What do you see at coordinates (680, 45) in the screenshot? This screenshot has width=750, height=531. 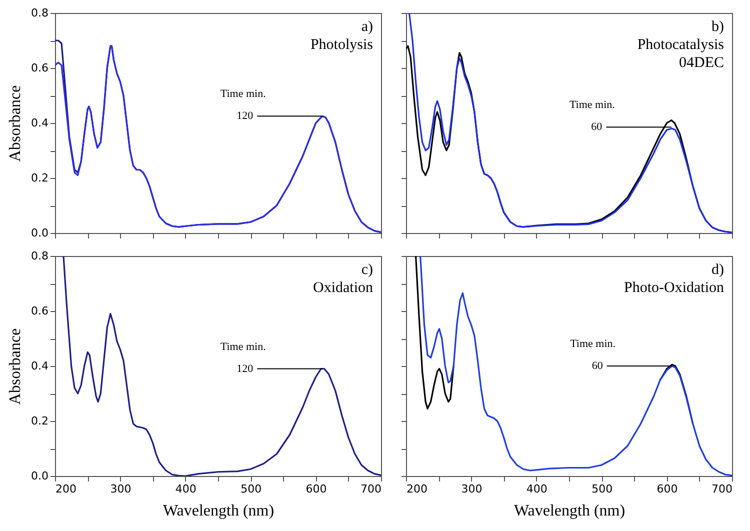 I see `annotation: Photocatalysis` at bounding box center [680, 45].